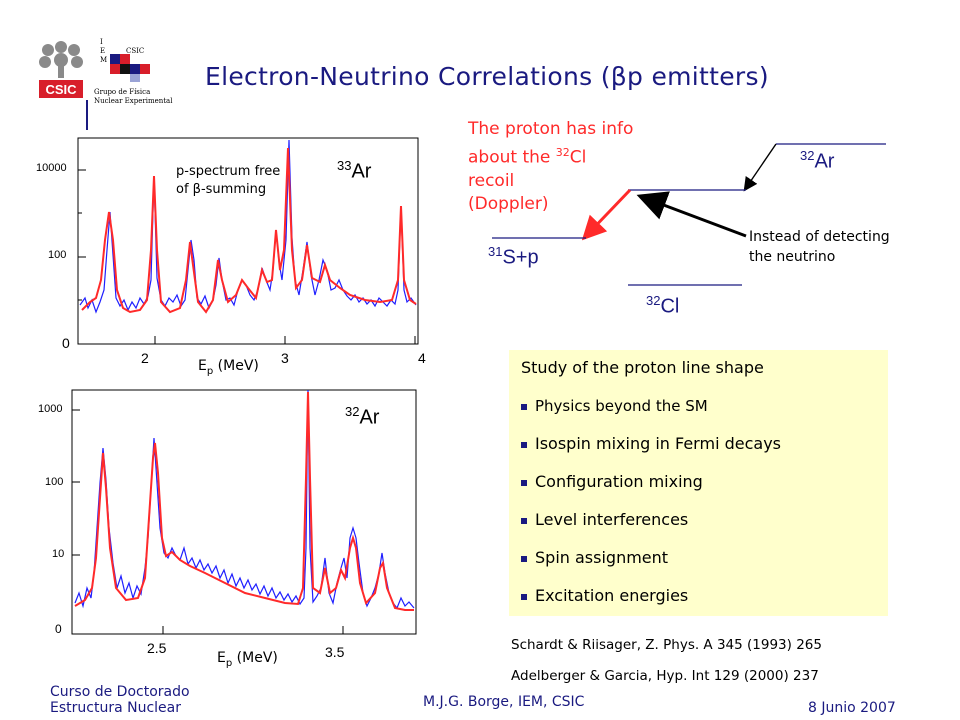  I want to click on study-heading: Study of the proton line shape, so click(642, 367).